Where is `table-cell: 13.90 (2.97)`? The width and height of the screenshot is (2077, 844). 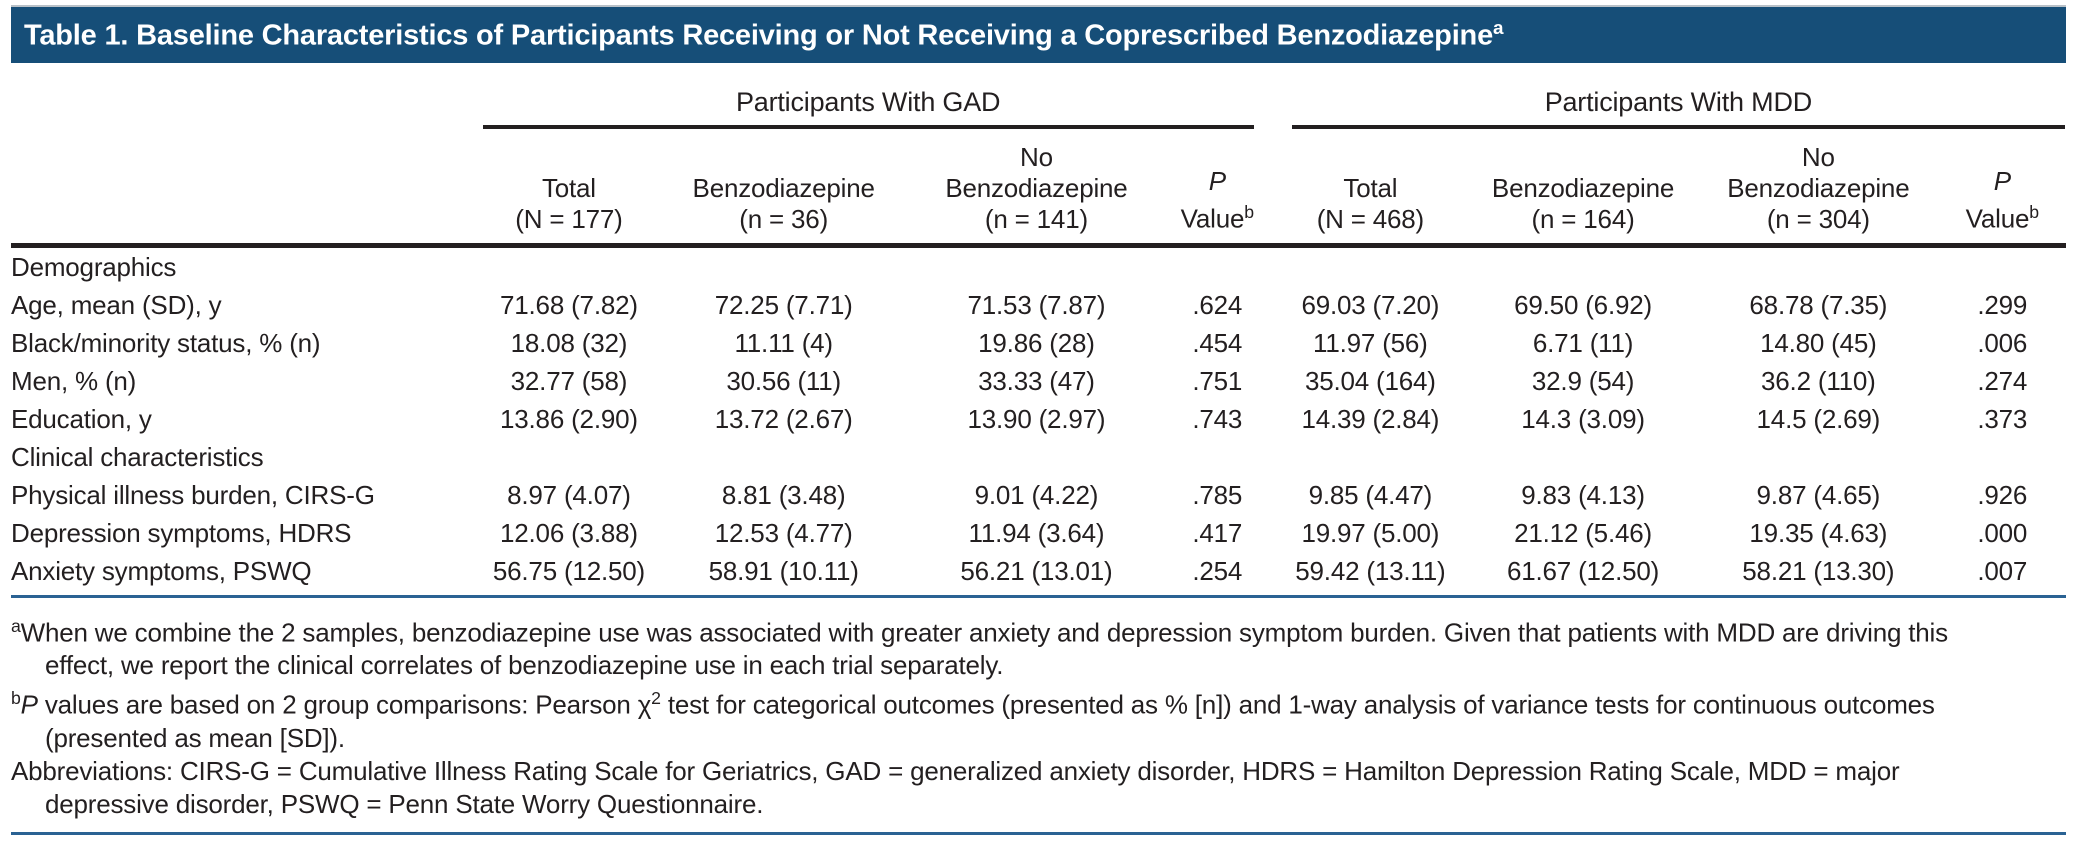 table-cell: 13.90 (2.97) is located at coordinates (1036, 418).